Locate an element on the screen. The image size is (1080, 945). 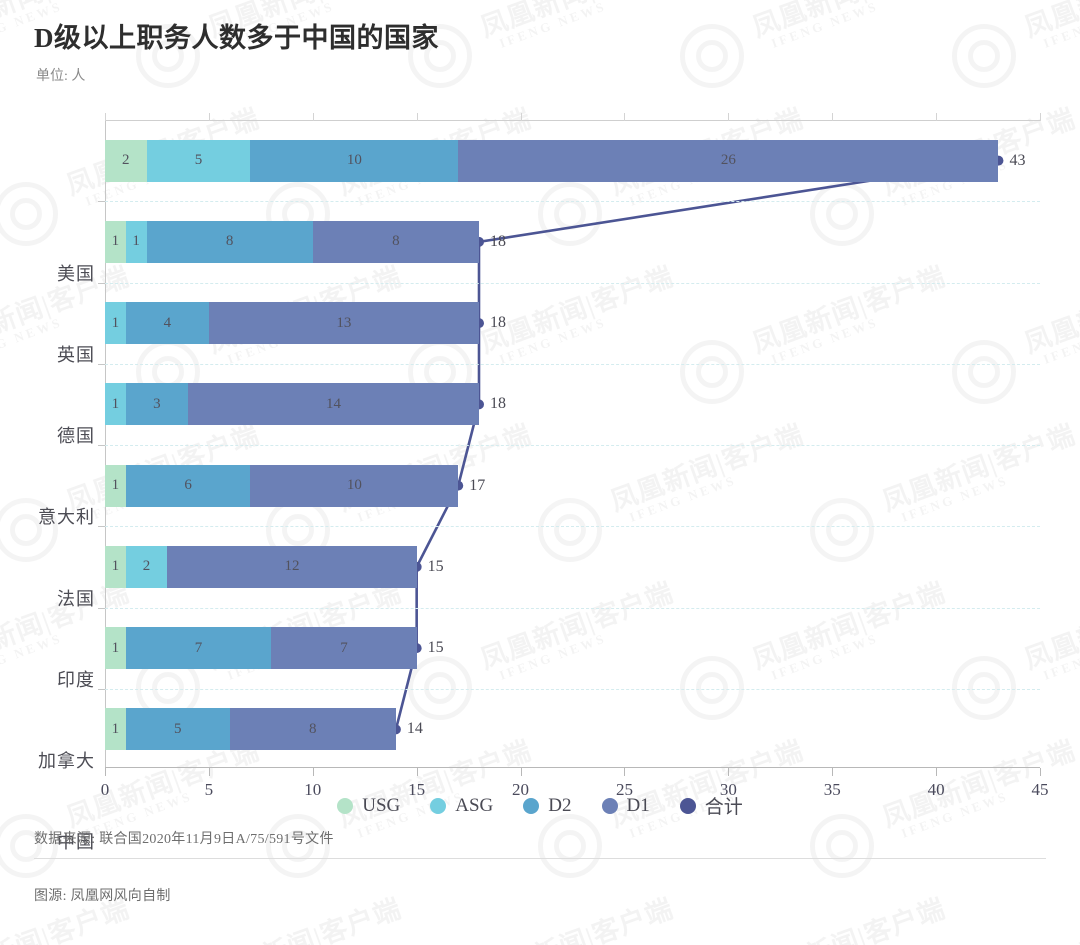
legend-label: D2 is located at coordinates (560, 805).